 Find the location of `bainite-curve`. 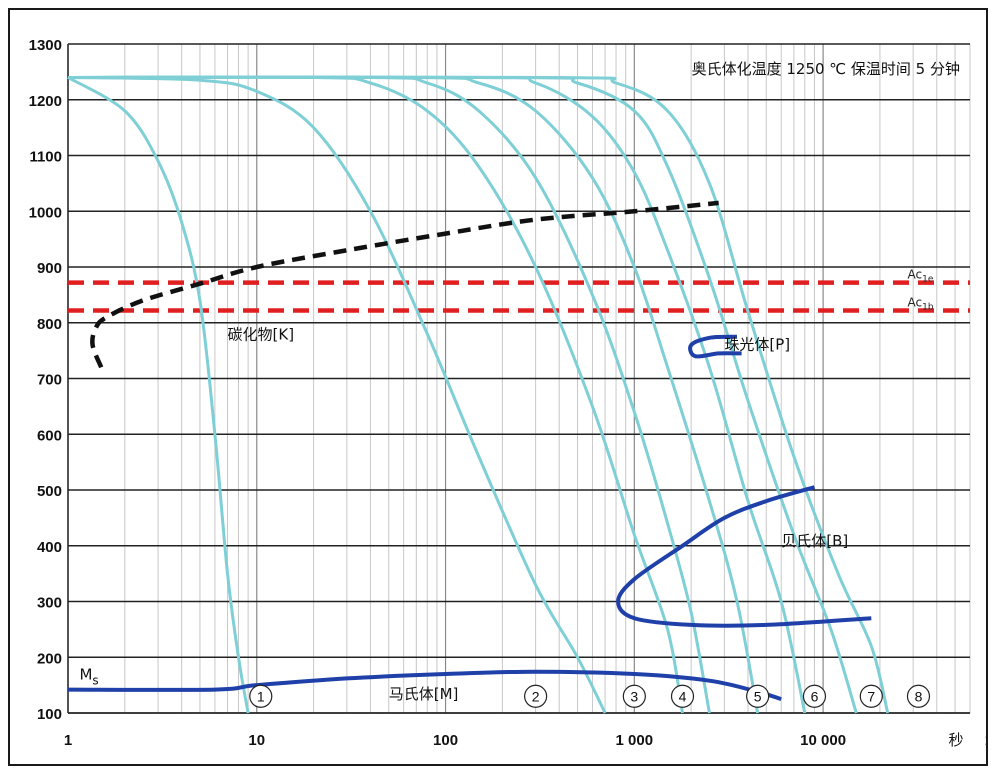

bainite-curve is located at coordinates (744, 556).